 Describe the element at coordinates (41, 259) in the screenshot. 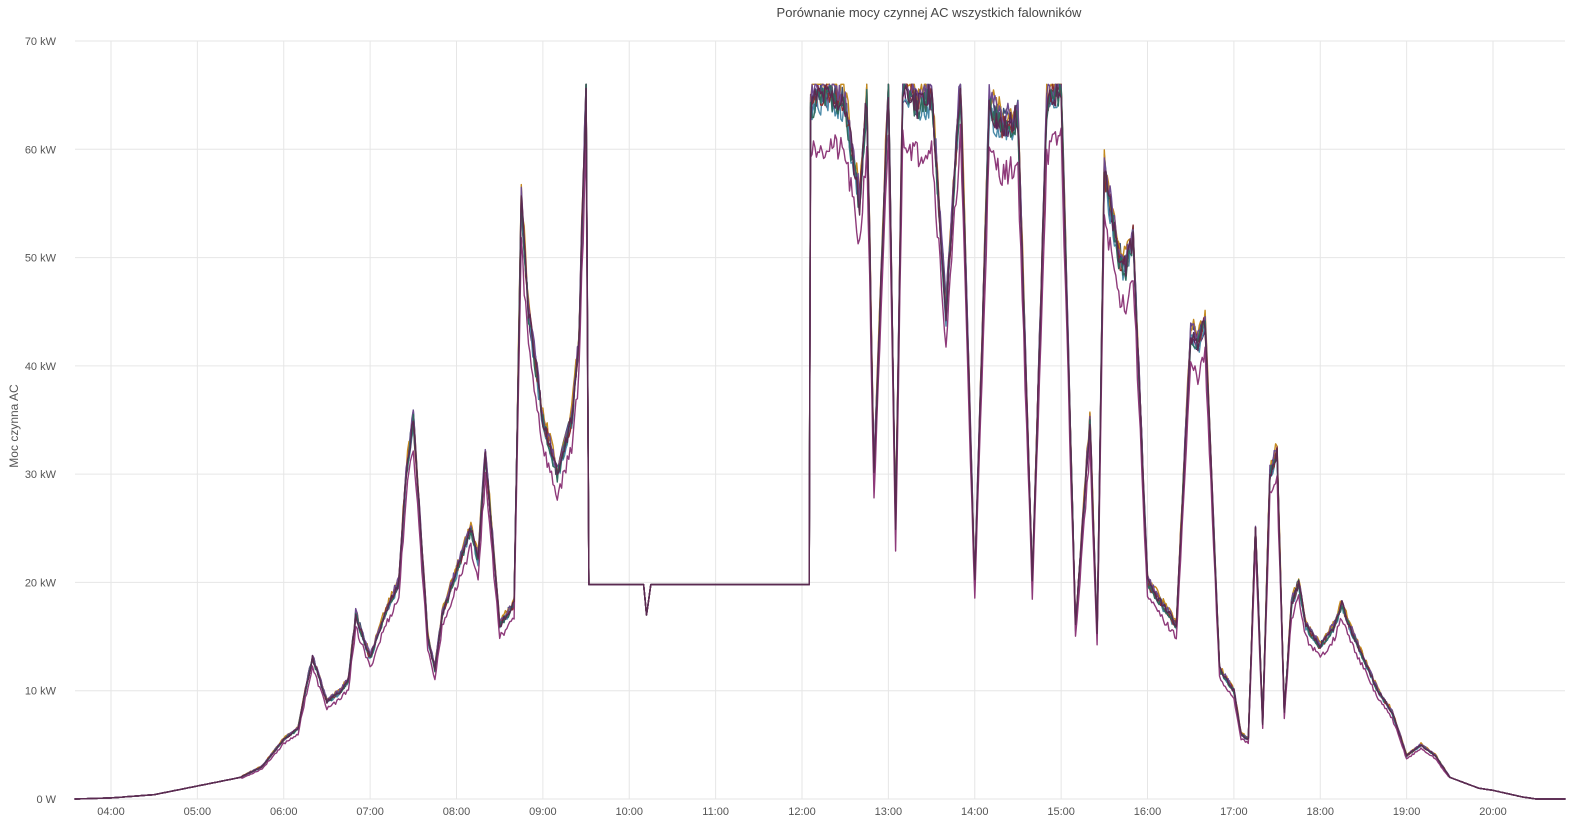

I see `y-tick-label: 50 kW` at that location.